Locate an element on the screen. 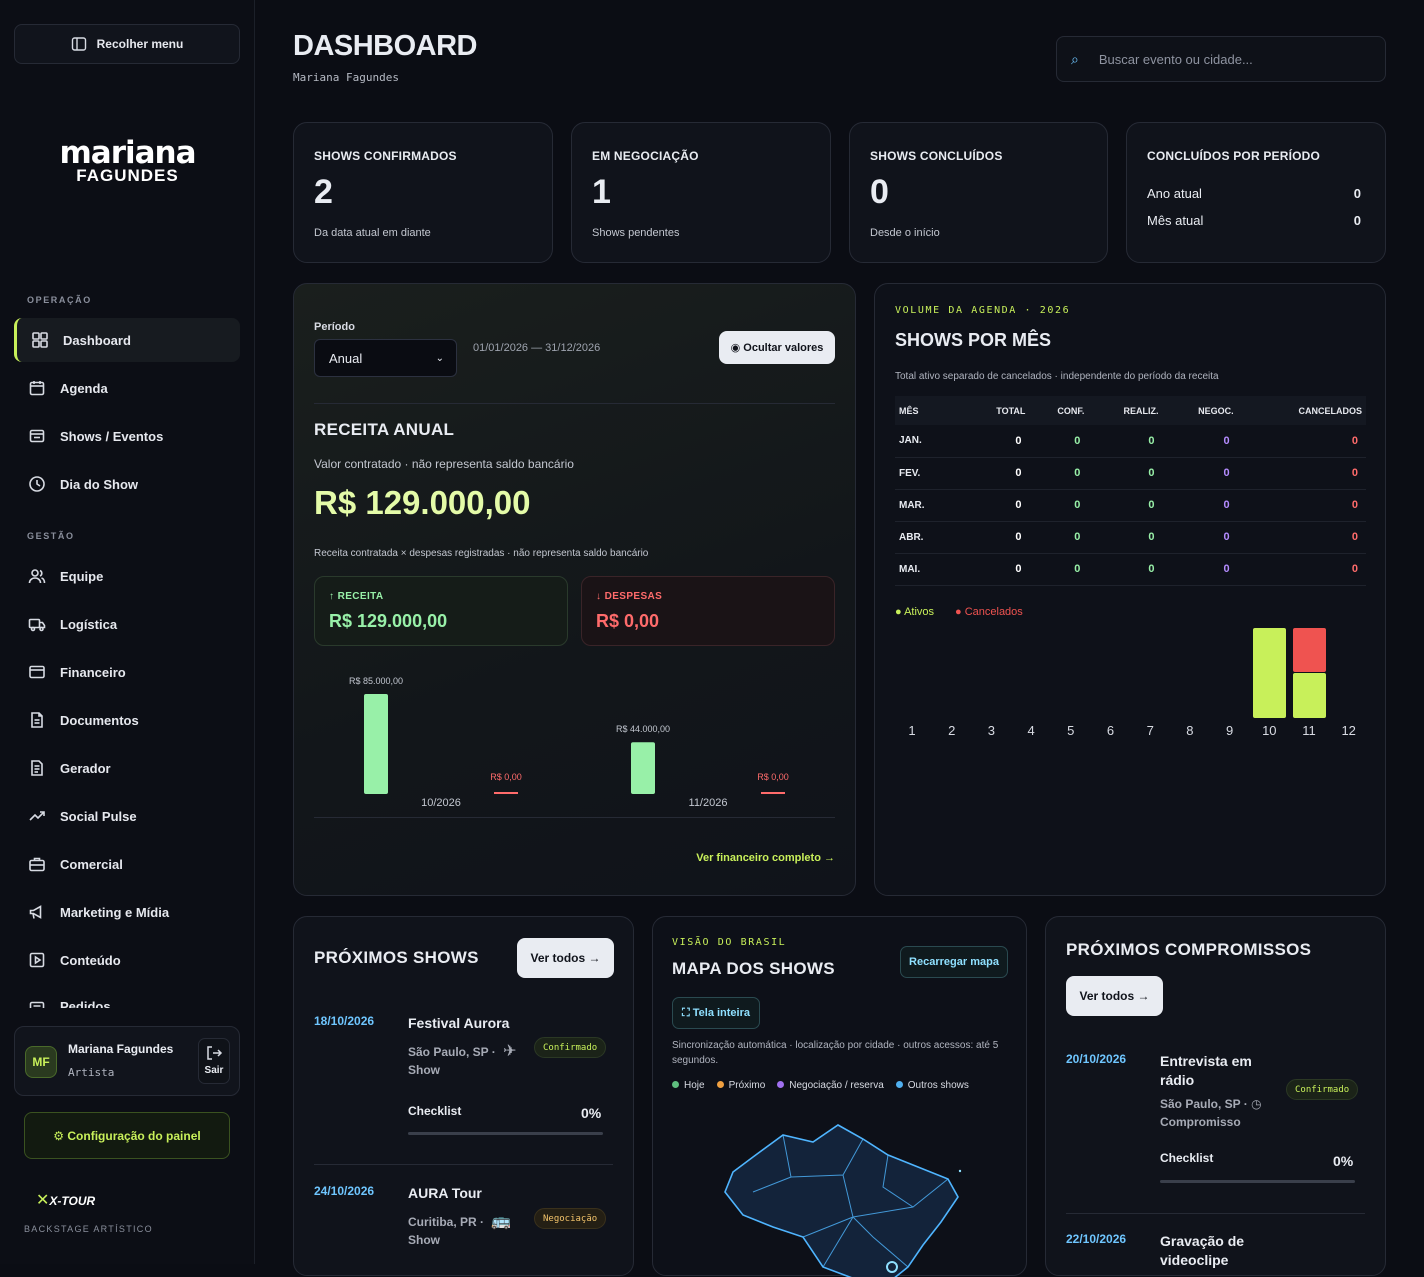  collapse-menu-button: Recolher menu is located at coordinates (127, 44).